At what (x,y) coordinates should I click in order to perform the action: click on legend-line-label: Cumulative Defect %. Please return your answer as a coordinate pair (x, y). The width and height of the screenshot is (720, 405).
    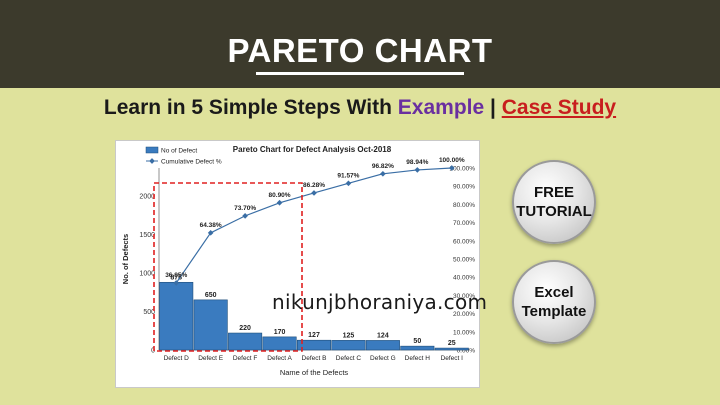
    Looking at the image, I should click on (191, 162).